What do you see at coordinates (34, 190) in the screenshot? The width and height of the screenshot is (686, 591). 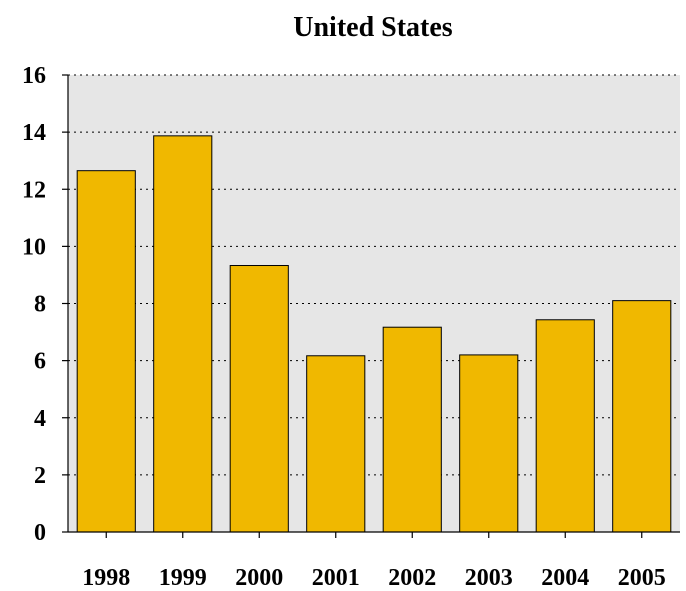 I see `y-tick-label: 12` at bounding box center [34, 190].